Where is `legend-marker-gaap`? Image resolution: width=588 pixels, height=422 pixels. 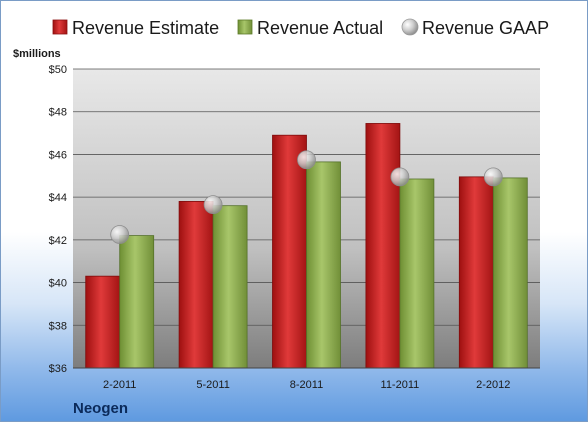 legend-marker-gaap is located at coordinates (410, 27).